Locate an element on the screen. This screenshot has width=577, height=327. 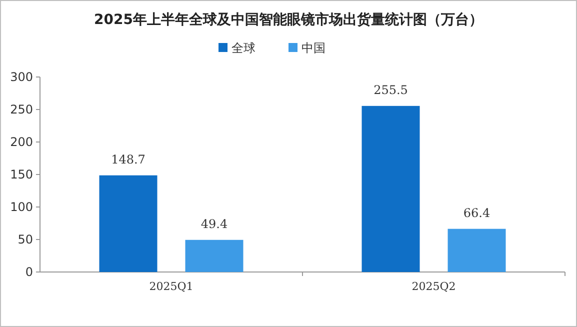
x-tick-label: 2025Q2 is located at coordinates (434, 286).